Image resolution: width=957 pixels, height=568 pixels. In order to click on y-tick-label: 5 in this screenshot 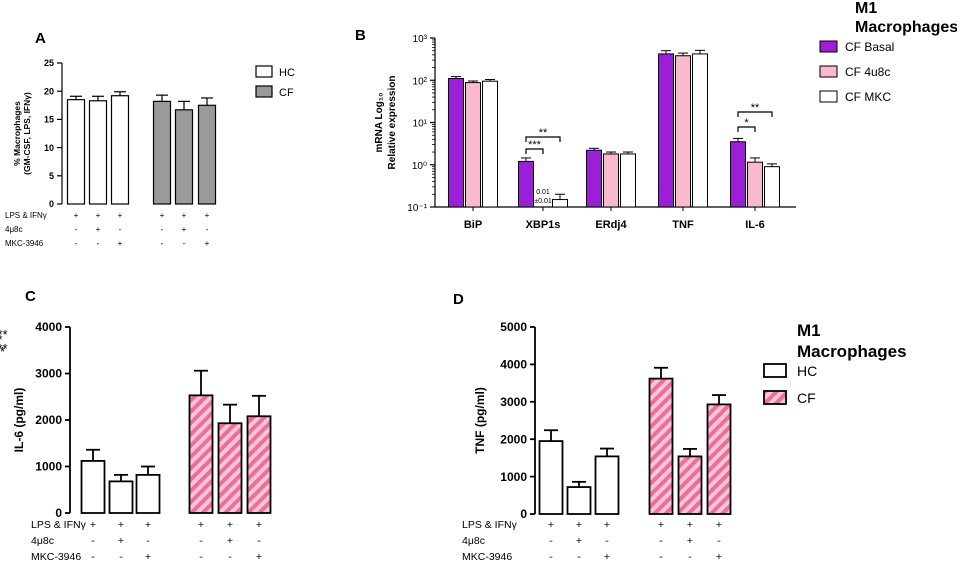, I will do `click(51, 176)`.